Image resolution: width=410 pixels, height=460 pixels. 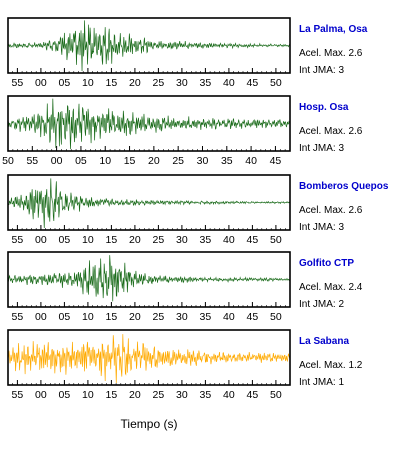 I want to click on accel-label-4: Acel. Max. 2.4, so click(x=331, y=287).